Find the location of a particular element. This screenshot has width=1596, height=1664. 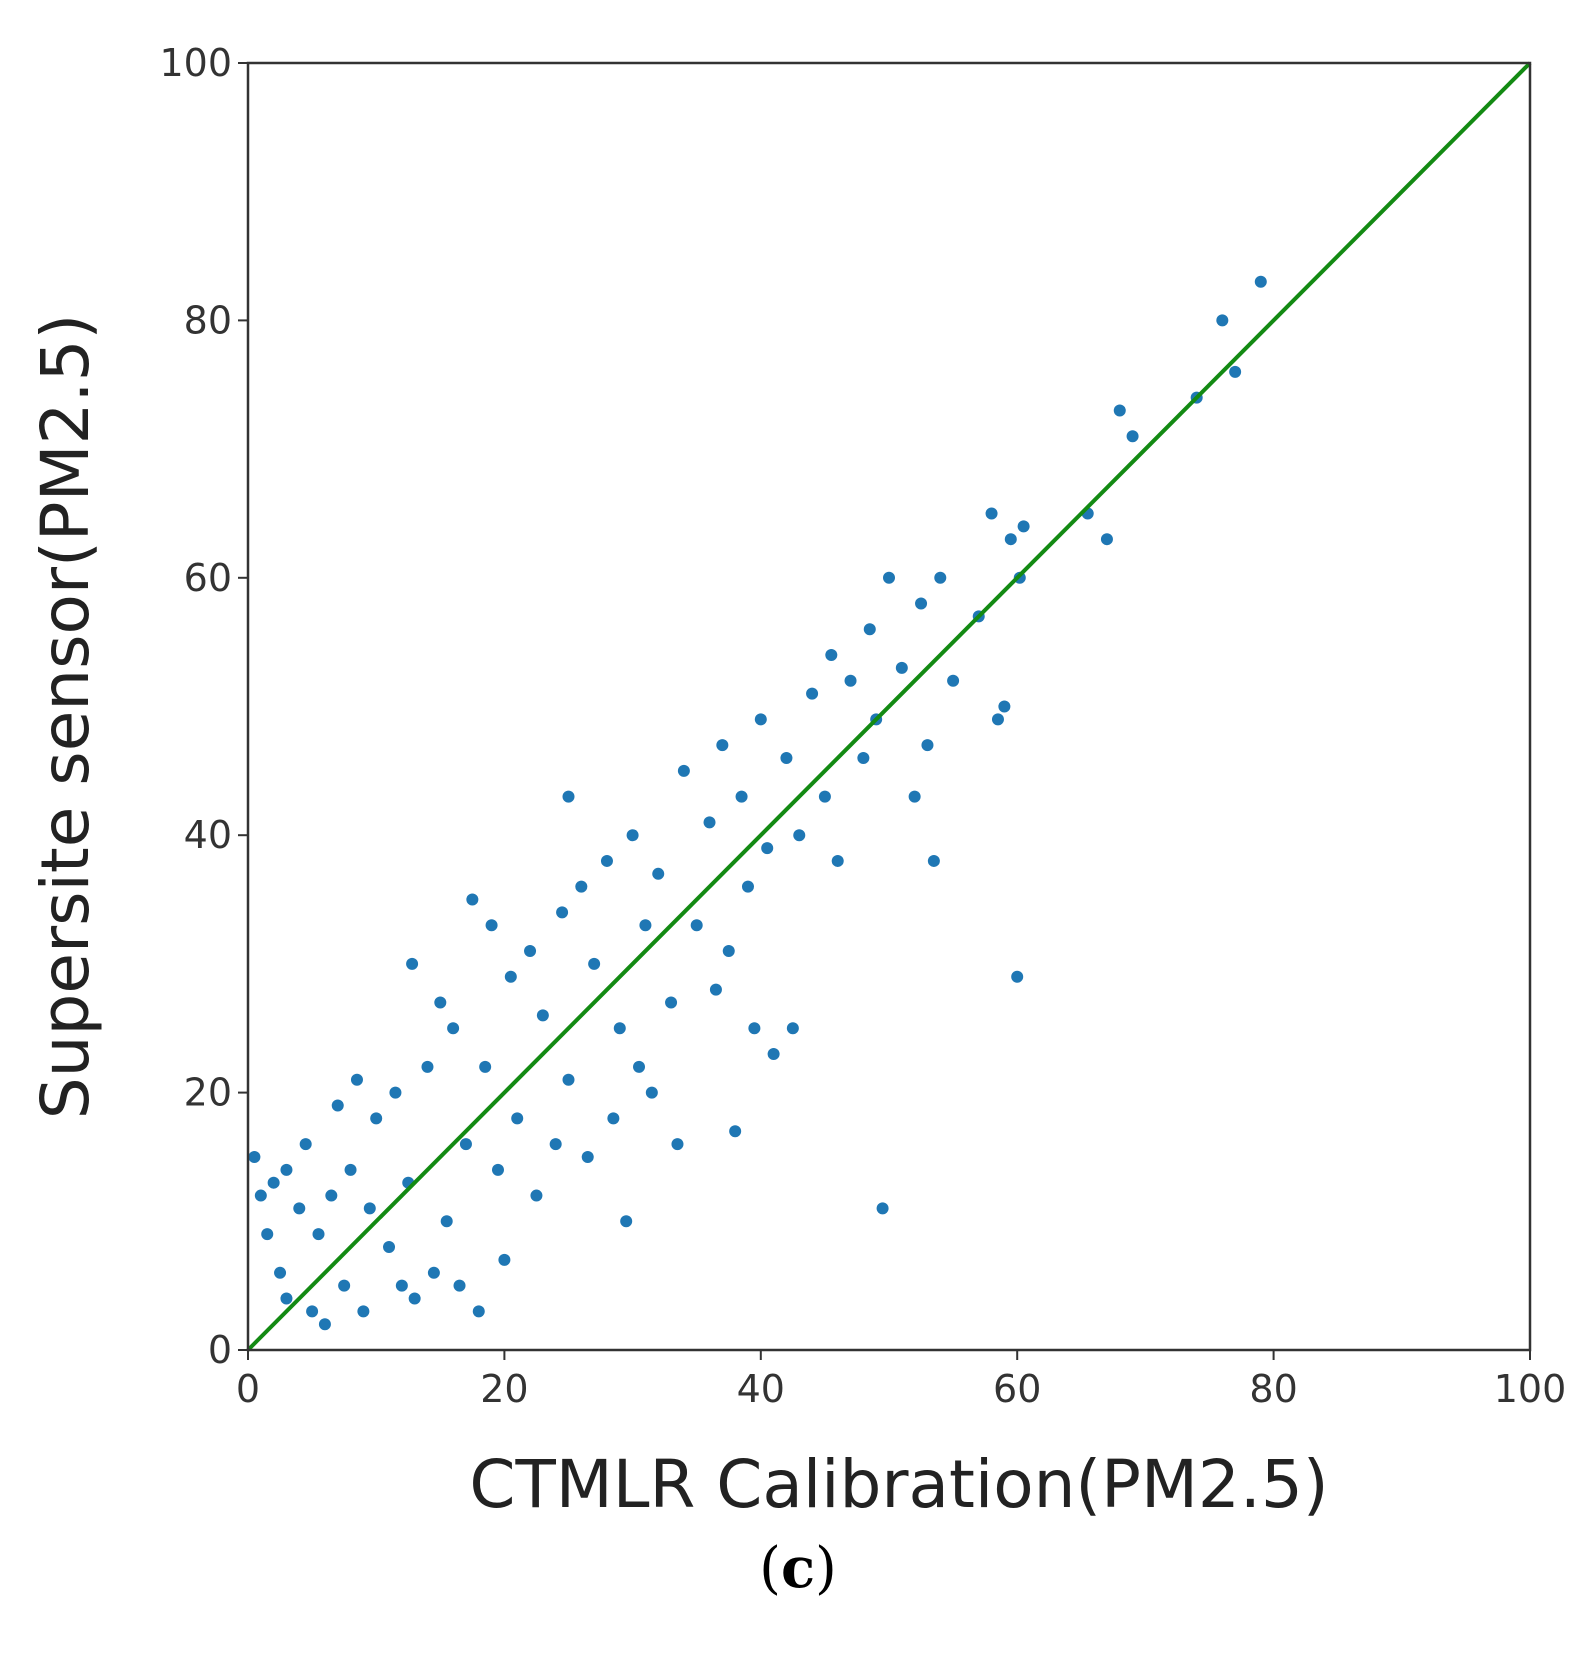

y-tick-label: 0 is located at coordinates (220, 1350).